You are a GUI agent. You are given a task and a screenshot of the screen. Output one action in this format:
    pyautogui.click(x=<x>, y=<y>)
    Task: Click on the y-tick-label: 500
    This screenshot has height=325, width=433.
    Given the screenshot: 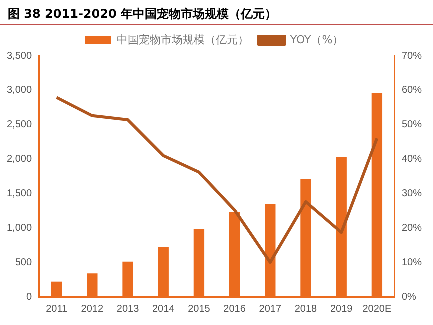 What is the action you would take?
    pyautogui.click(x=23, y=262)
    